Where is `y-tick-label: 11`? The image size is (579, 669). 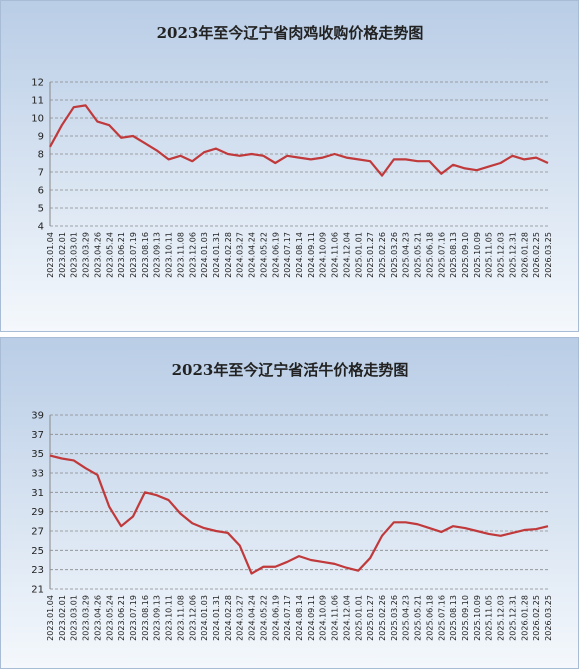 y-tick-label: 11 is located at coordinates (37, 101).